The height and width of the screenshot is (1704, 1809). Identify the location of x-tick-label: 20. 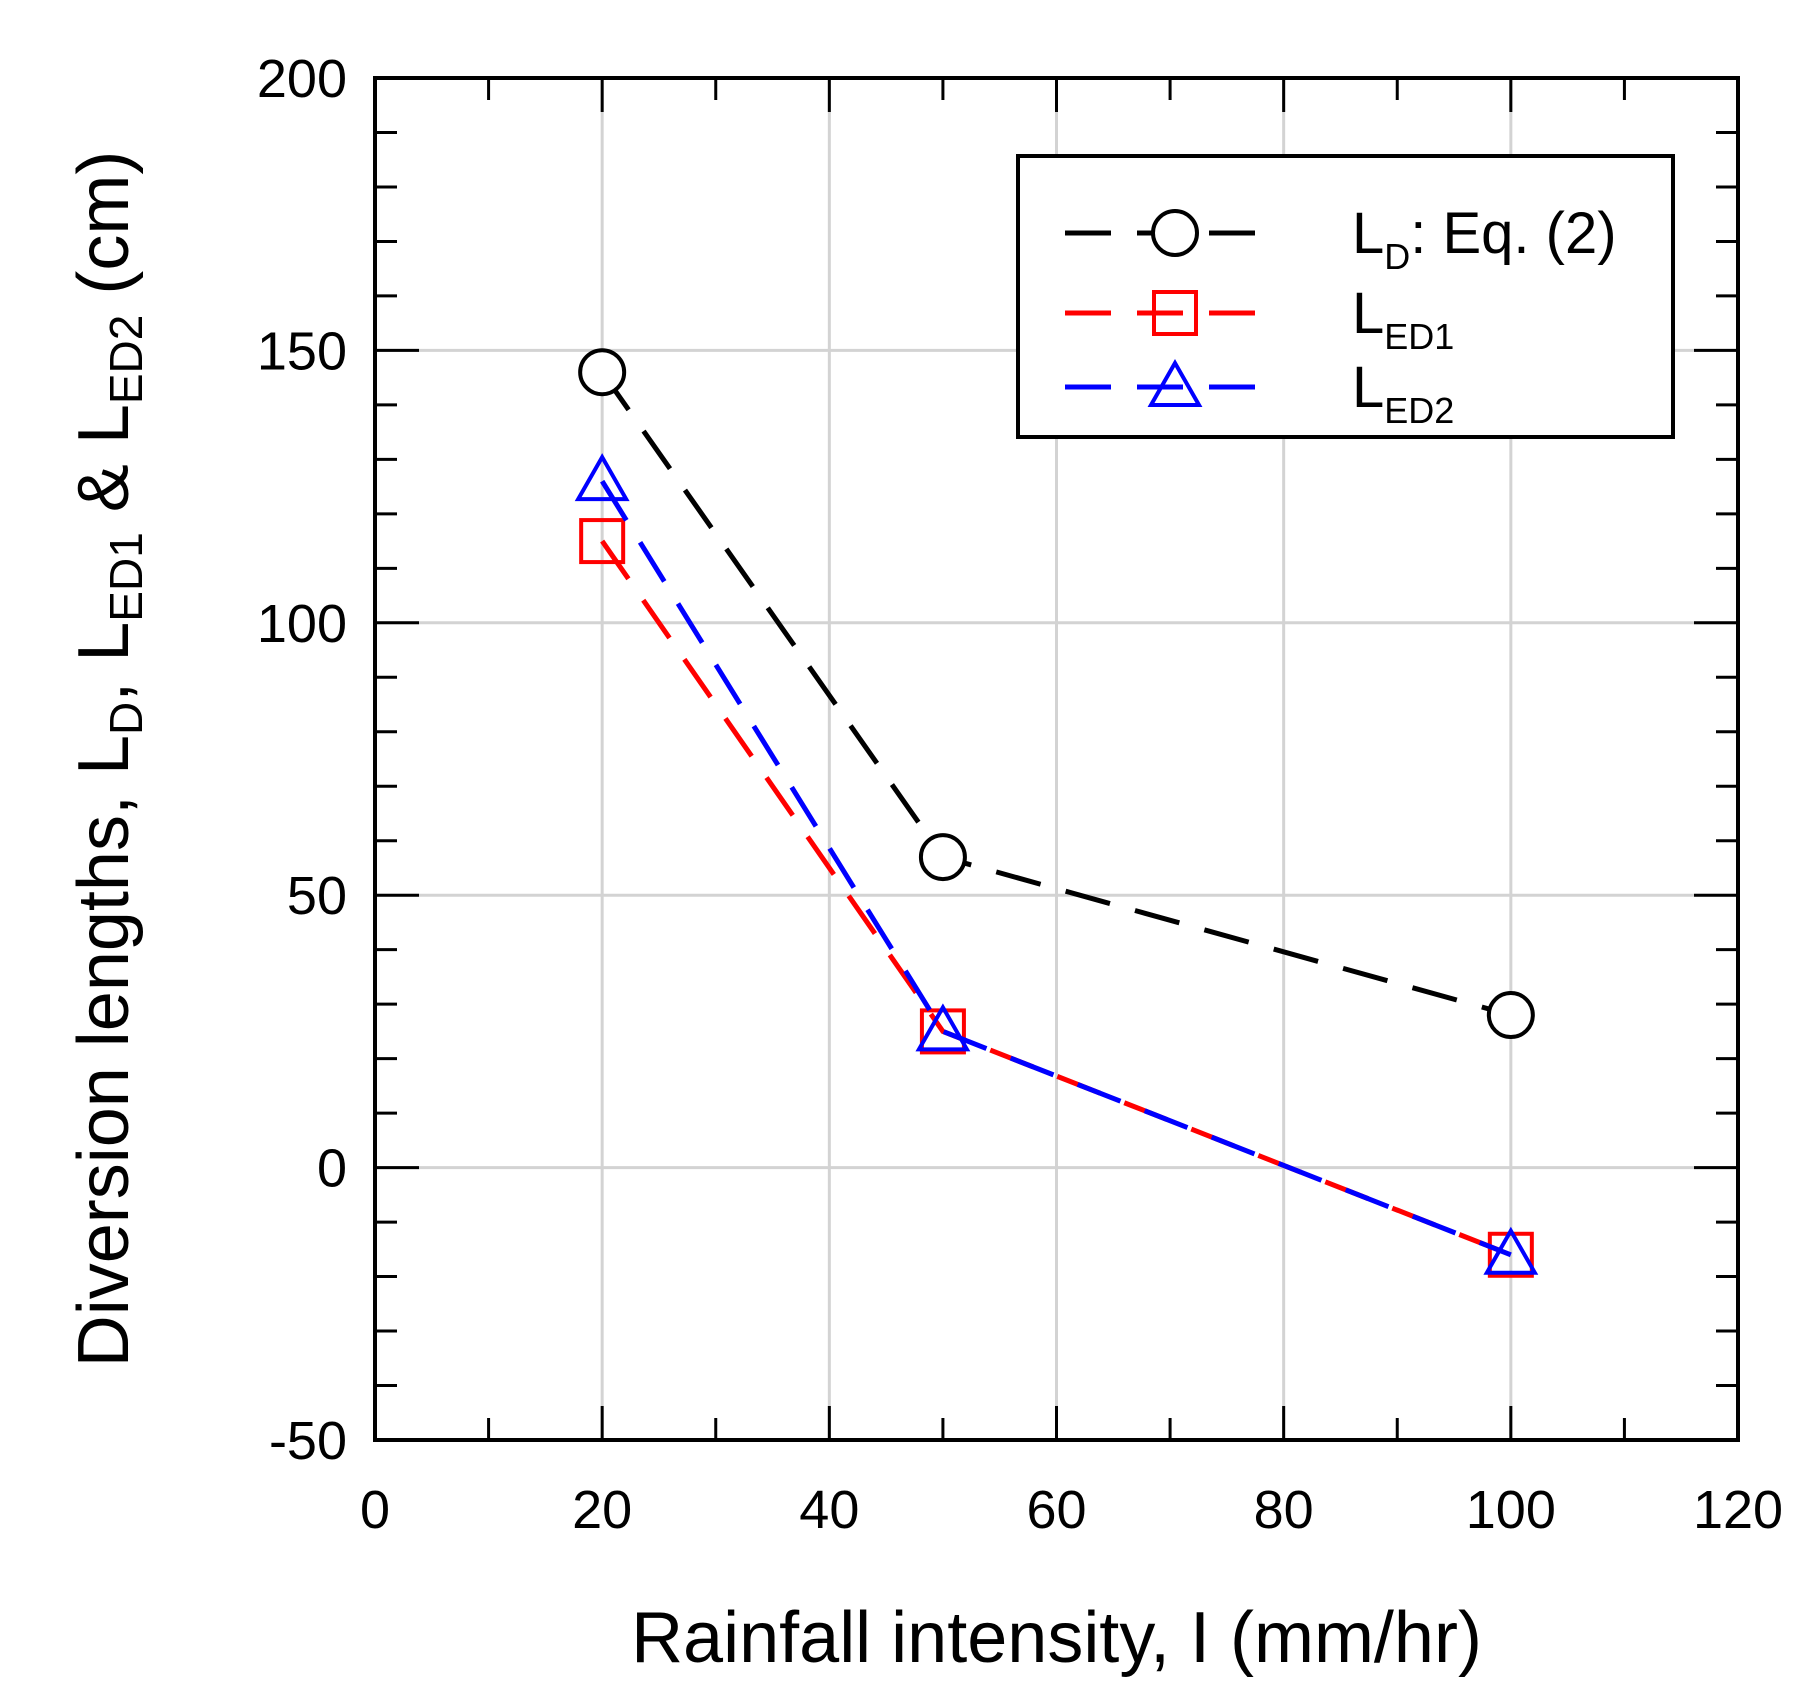
(602, 1510).